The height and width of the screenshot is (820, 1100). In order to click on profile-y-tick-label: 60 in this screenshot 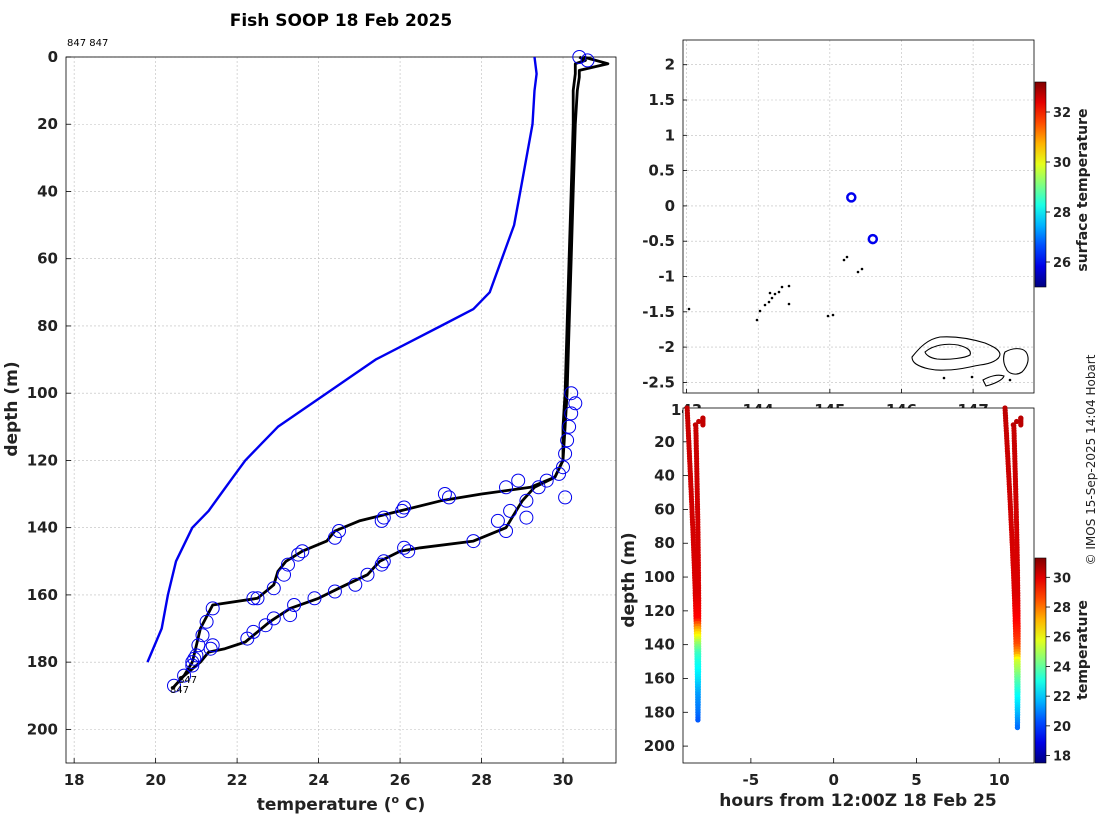, I will do `click(47, 259)`.